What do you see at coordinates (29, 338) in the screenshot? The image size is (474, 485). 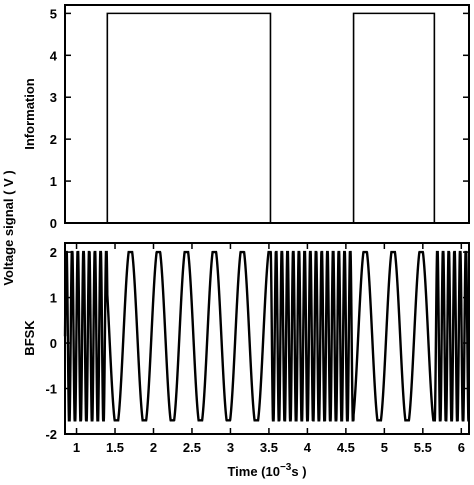 I see `bottom-y-axis-label: BFSK` at bounding box center [29, 338].